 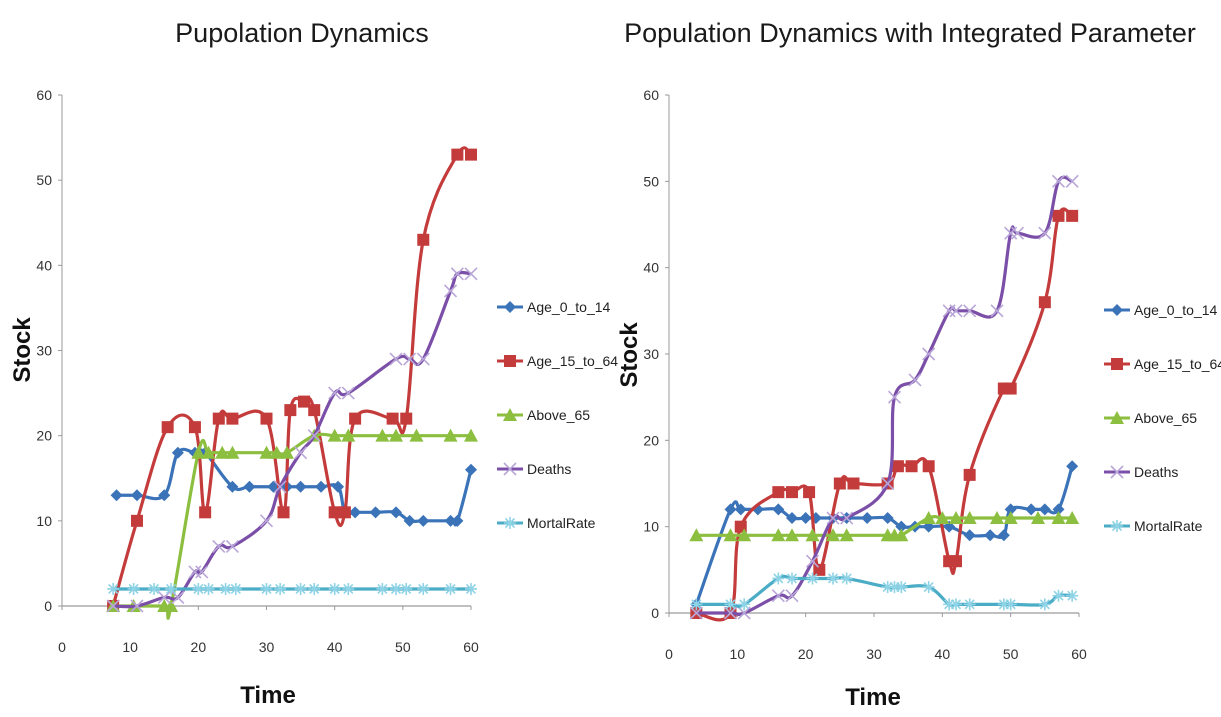 I want to click on y-tick-label: 20, so click(x=651, y=440).